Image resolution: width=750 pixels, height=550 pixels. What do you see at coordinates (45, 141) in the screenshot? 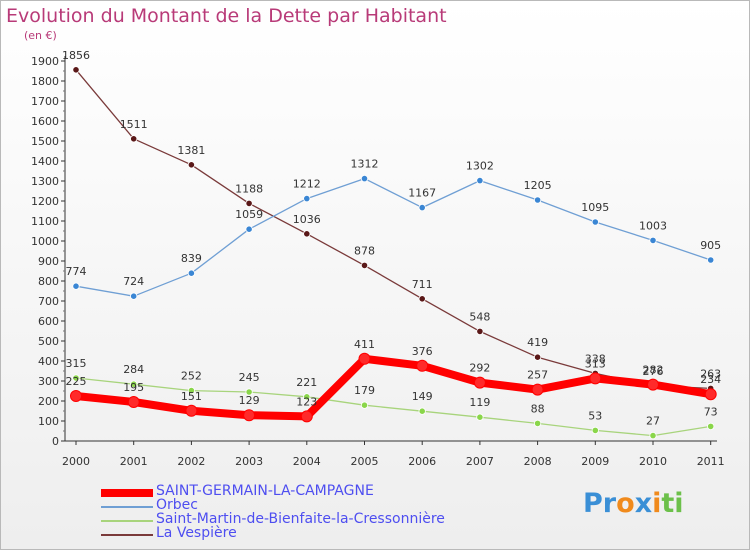
I see `y-tick-label: 1500` at bounding box center [45, 141].